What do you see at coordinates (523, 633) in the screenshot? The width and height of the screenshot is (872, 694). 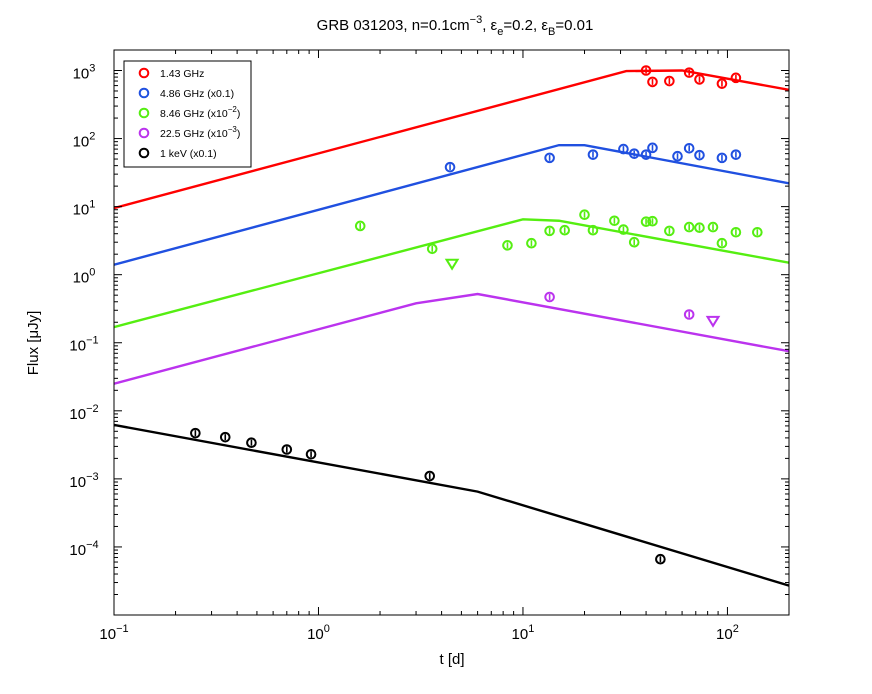 I see `x-tick-label: 10¹` at bounding box center [523, 633].